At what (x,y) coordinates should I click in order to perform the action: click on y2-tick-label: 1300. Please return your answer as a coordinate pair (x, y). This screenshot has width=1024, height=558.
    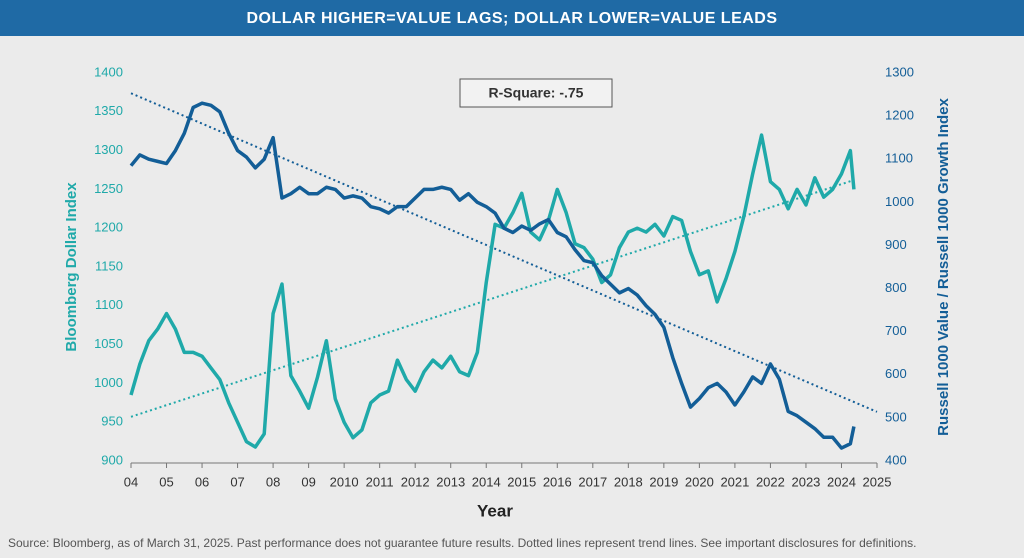
    Looking at the image, I should click on (899, 71).